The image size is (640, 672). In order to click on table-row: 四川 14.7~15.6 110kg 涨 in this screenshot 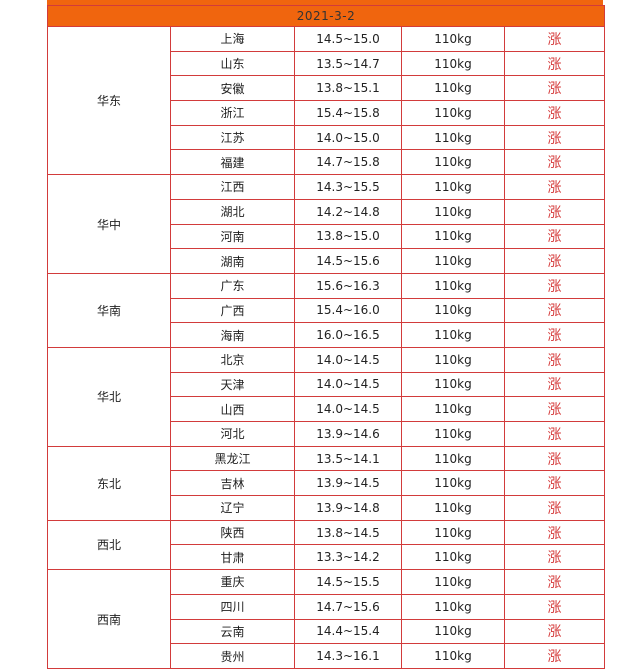, I will do `click(327, 606)`.